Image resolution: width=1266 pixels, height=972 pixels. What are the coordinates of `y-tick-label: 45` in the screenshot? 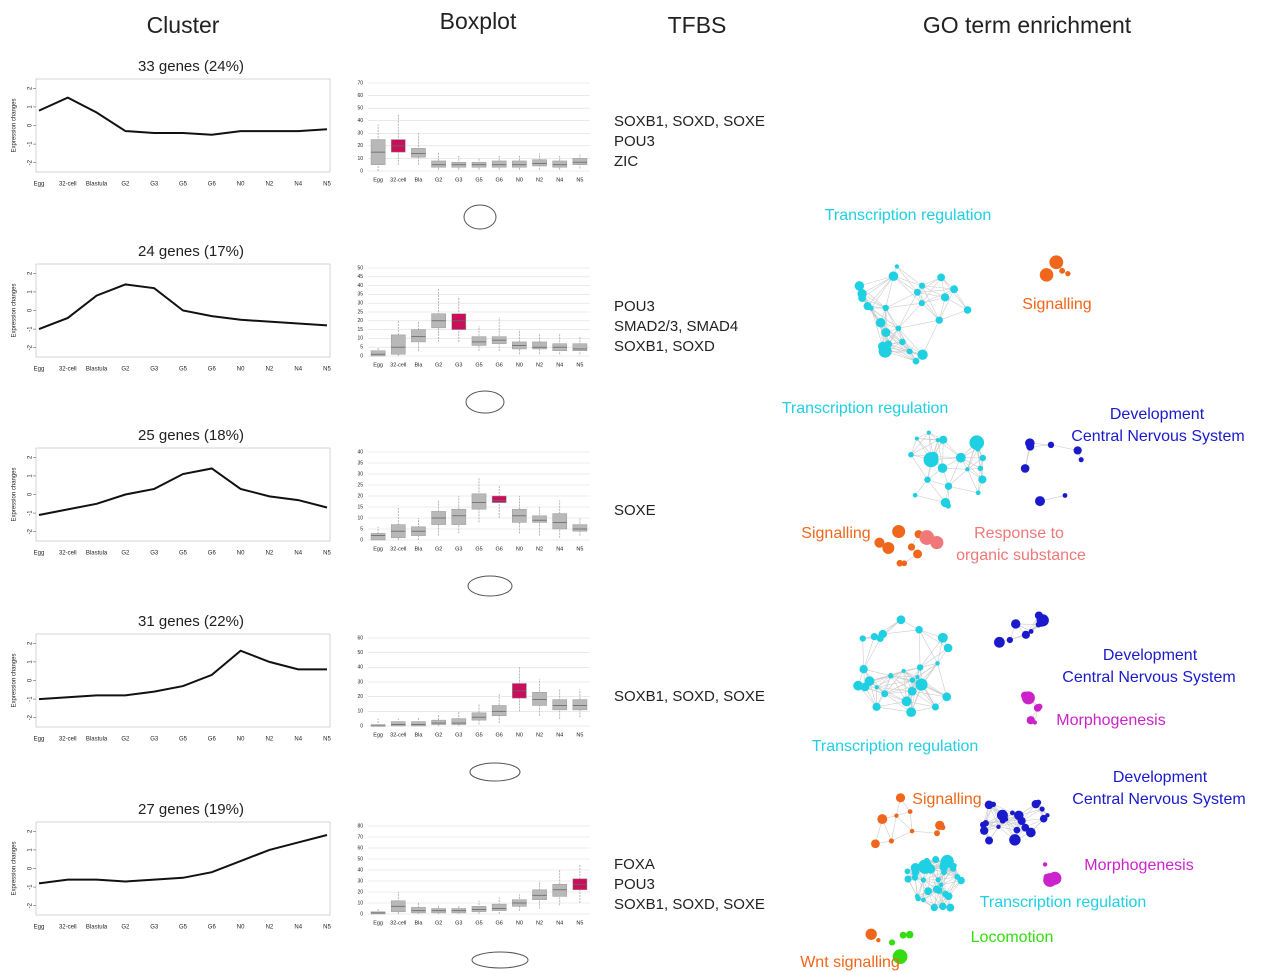 It's located at (360, 277).